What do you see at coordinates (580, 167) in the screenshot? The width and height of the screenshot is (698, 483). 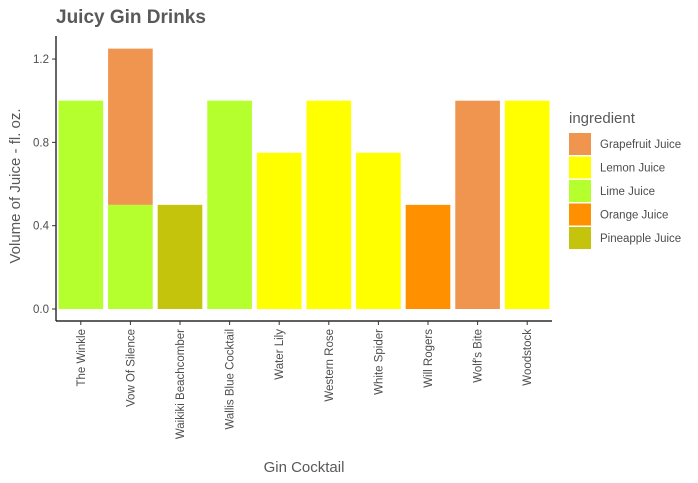 I see `legend-key-lemon-juice` at bounding box center [580, 167].